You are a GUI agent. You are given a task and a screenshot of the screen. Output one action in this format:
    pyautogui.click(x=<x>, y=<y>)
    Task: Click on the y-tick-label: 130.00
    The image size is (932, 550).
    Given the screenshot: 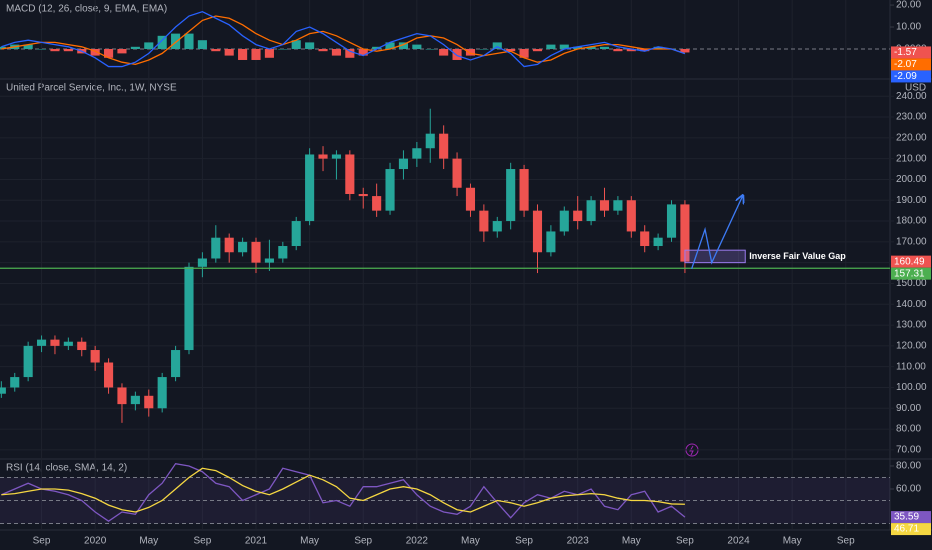 What is the action you would take?
    pyautogui.click(x=911, y=325)
    